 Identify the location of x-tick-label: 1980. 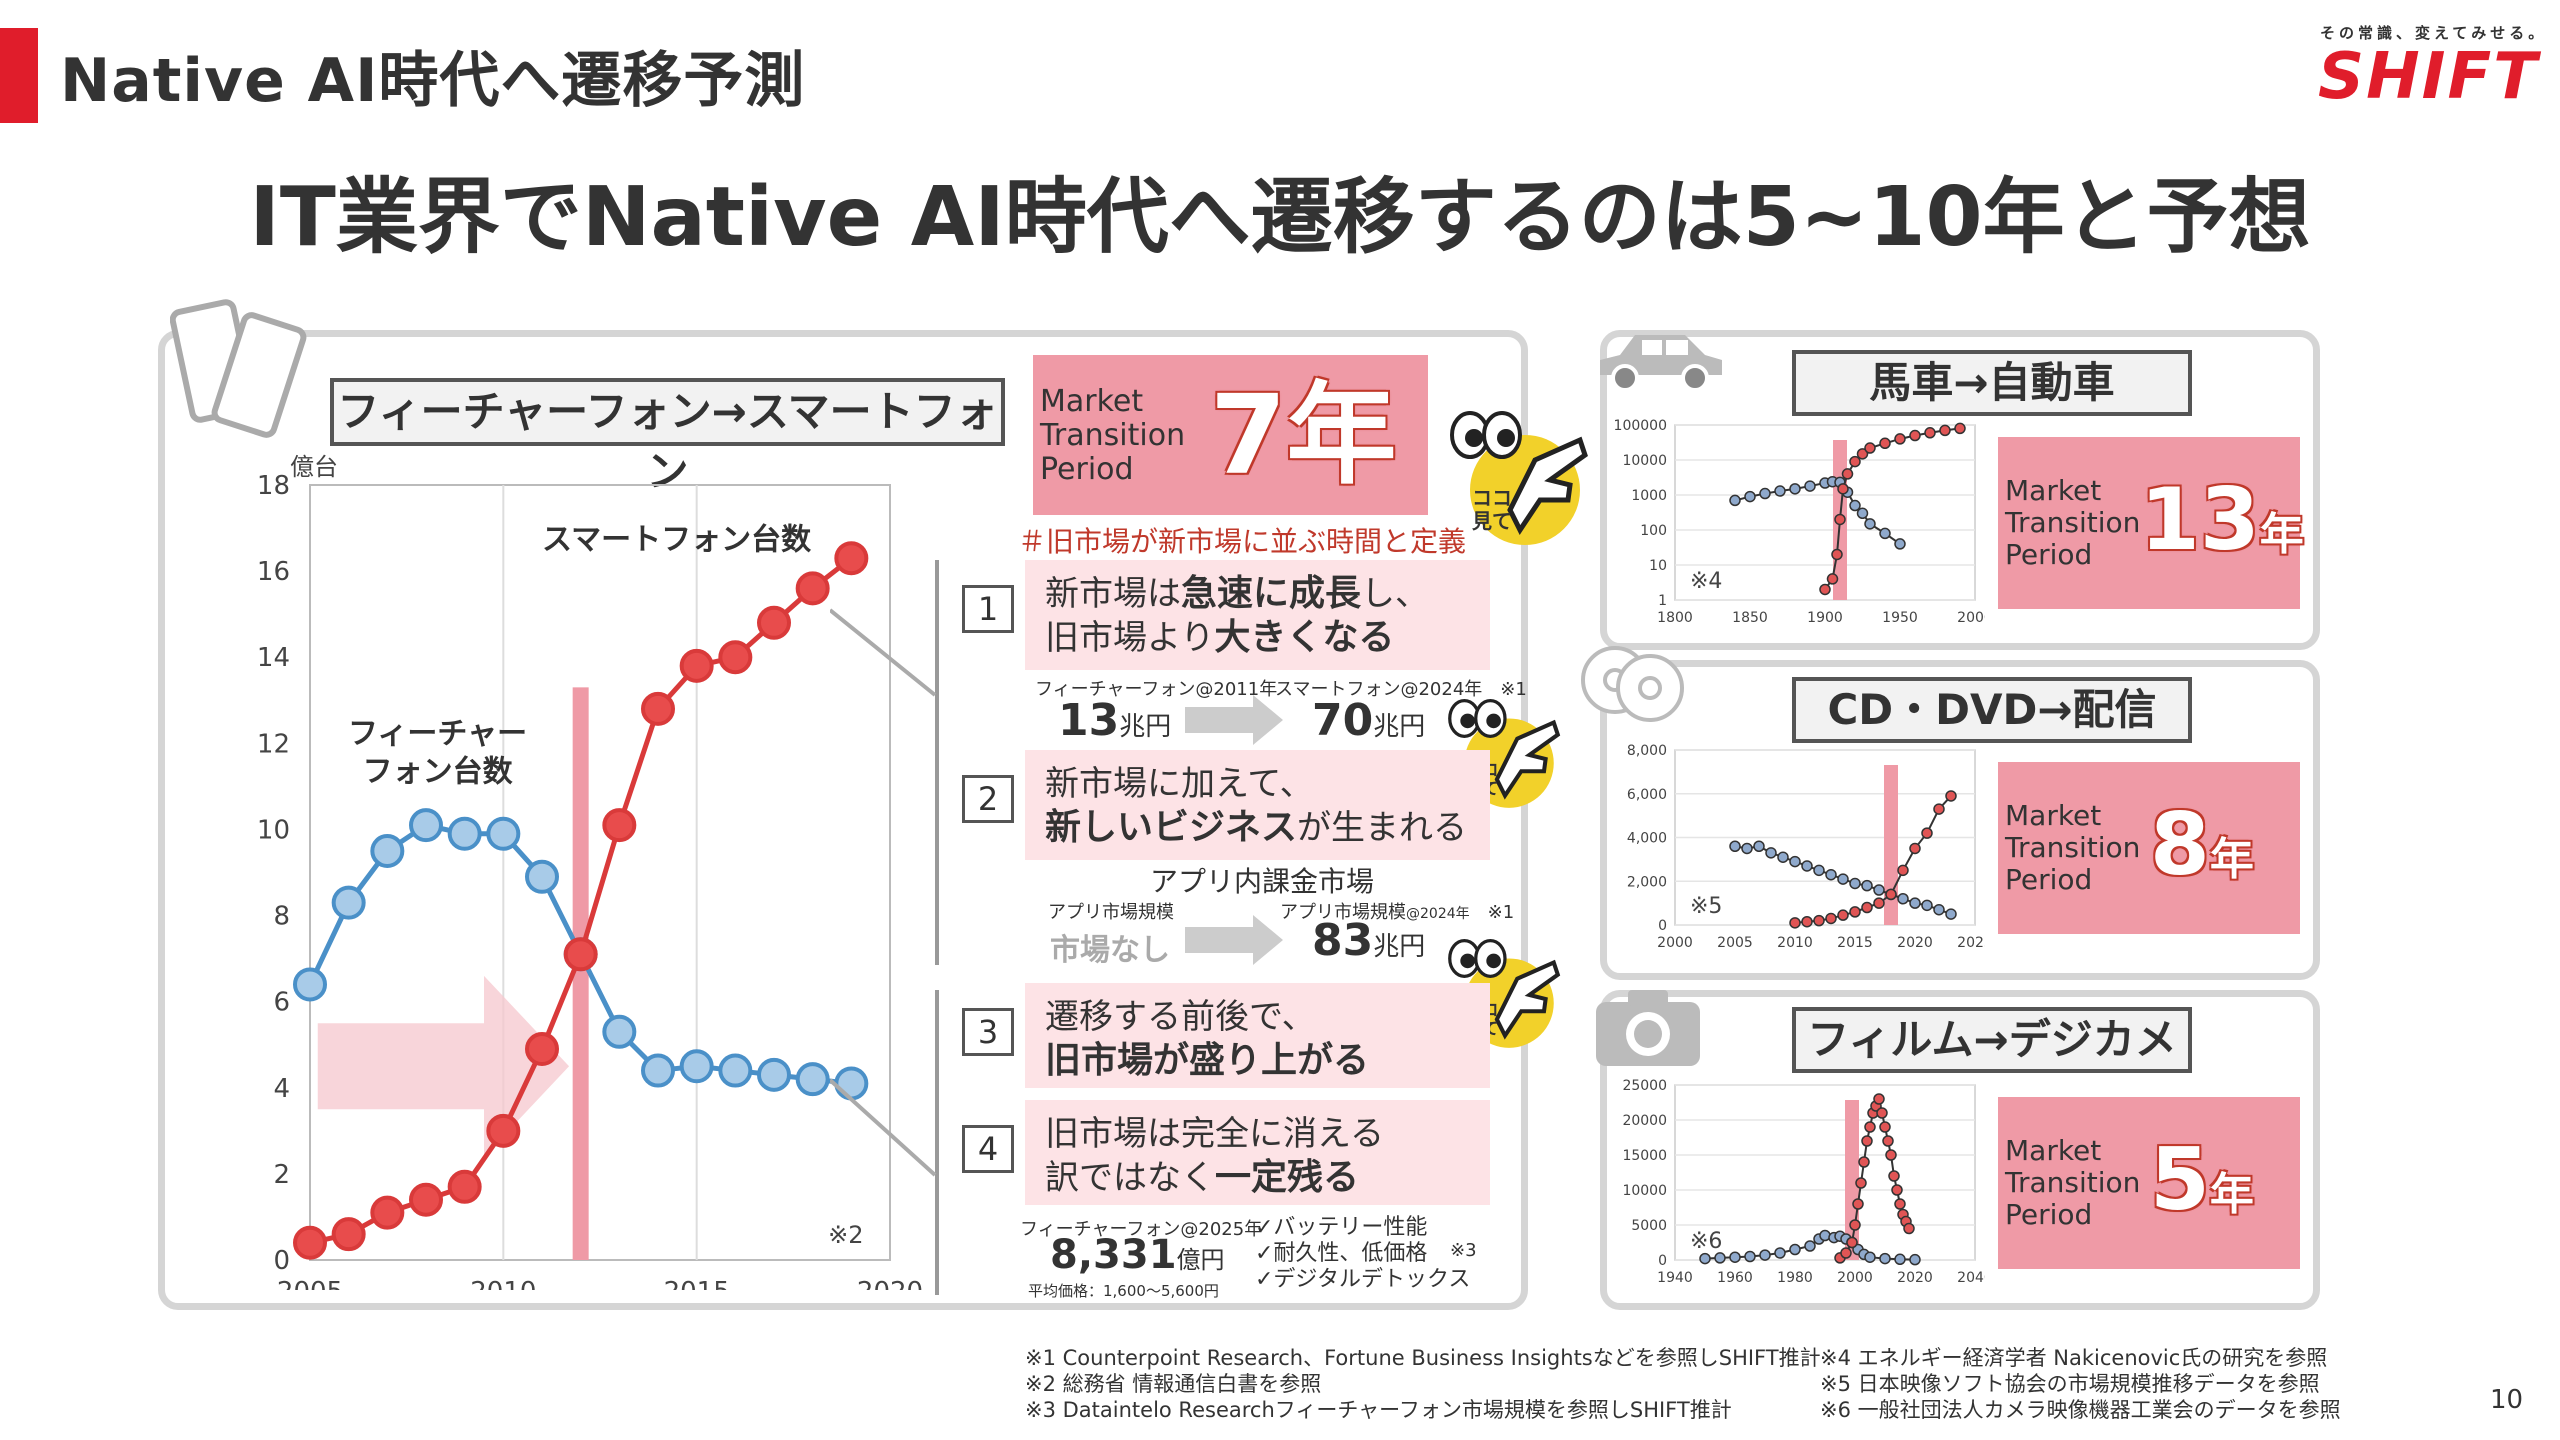
(1795, 1278).